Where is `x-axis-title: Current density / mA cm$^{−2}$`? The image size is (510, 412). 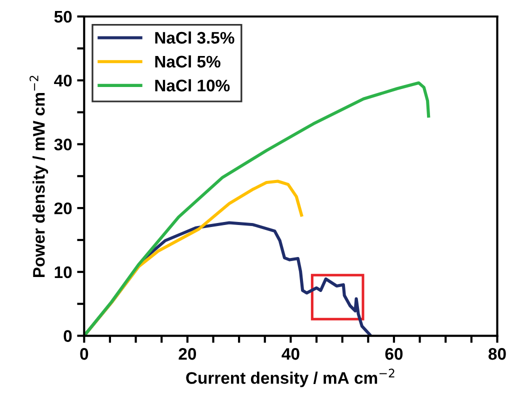
x-axis-title: Current density / mA cm$^{−2}$ is located at coordinates (290, 378).